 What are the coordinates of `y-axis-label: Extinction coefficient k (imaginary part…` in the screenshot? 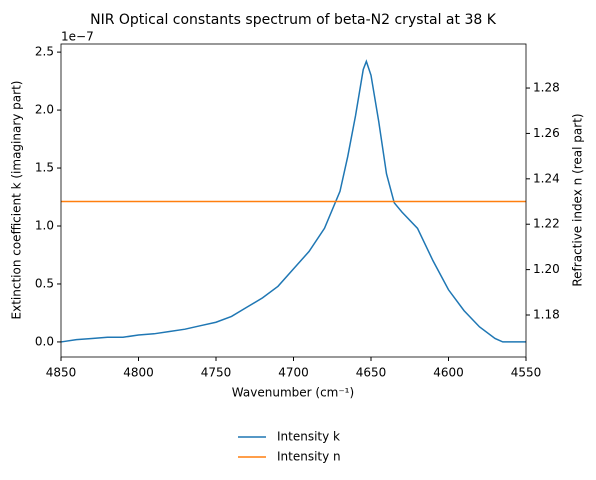 It's located at (17, 200).